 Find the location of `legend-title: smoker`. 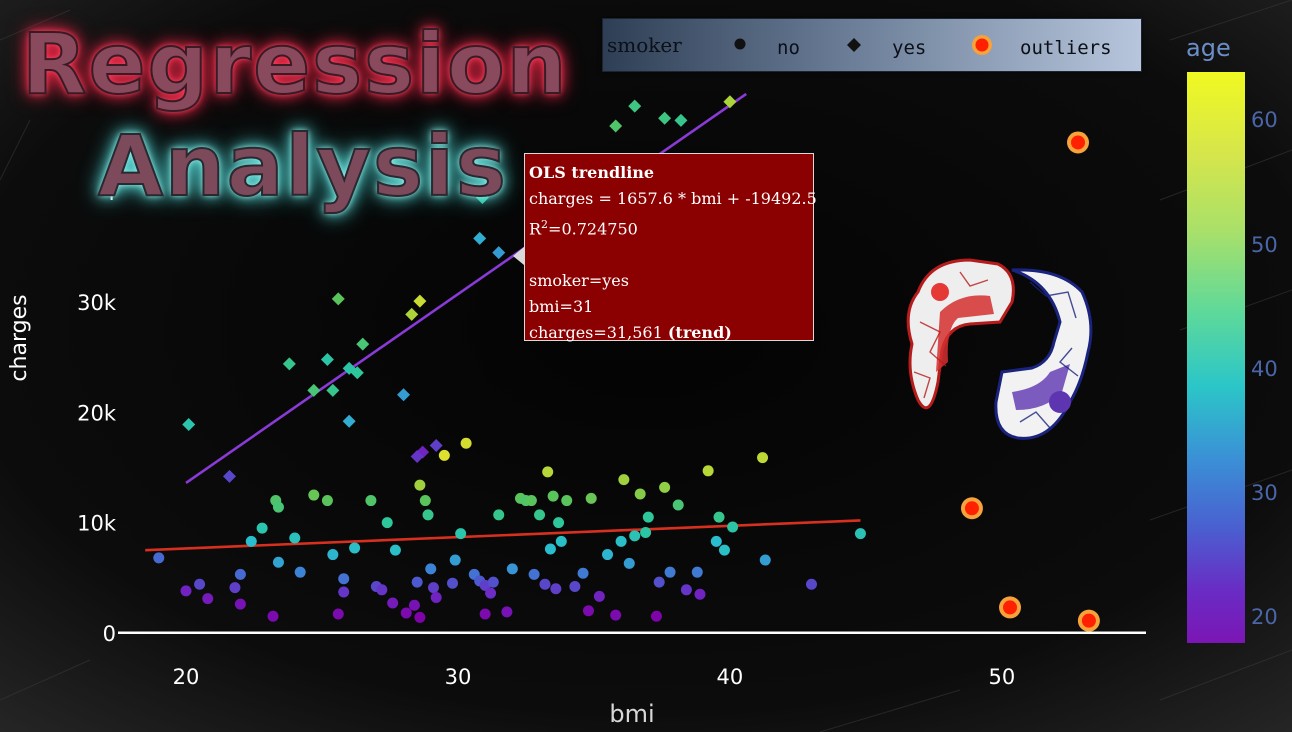

legend-title: smoker is located at coordinates (644, 45).